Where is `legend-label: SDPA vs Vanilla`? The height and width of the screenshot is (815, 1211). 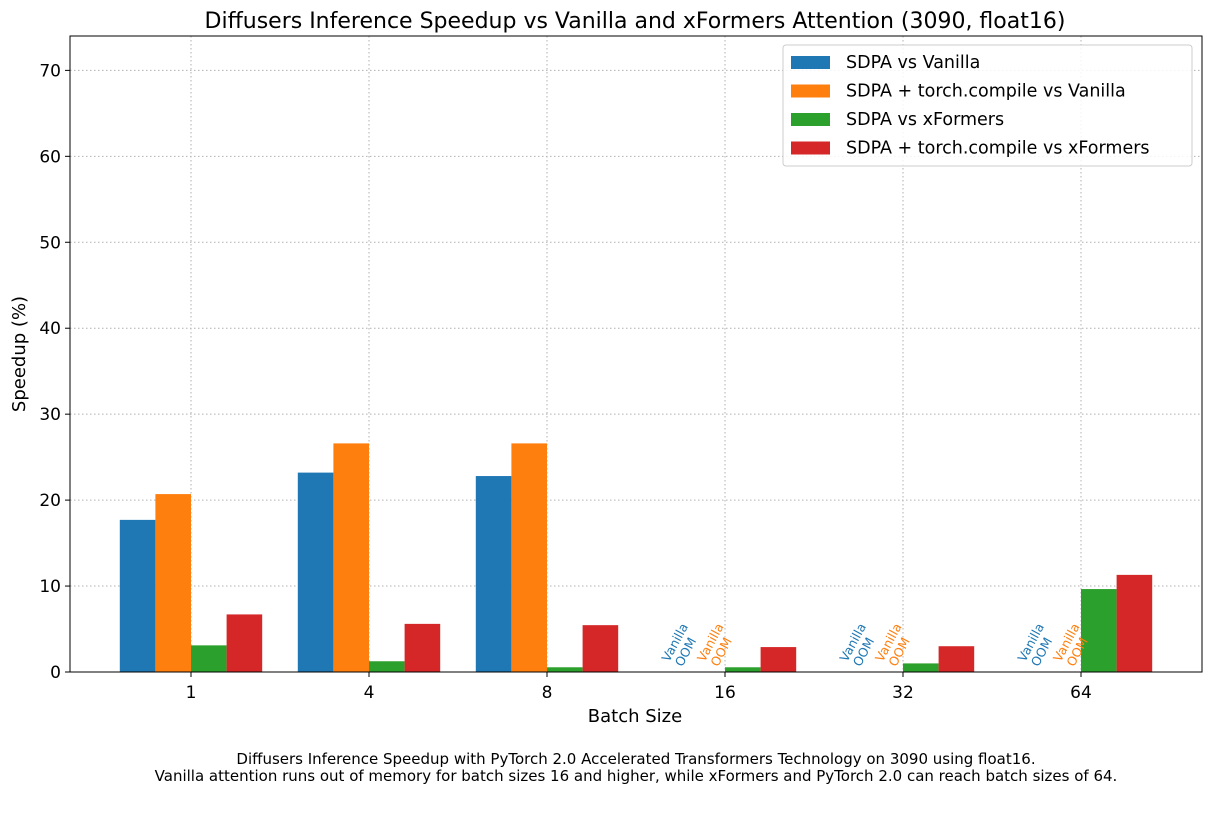 legend-label: SDPA vs Vanilla is located at coordinates (913, 63).